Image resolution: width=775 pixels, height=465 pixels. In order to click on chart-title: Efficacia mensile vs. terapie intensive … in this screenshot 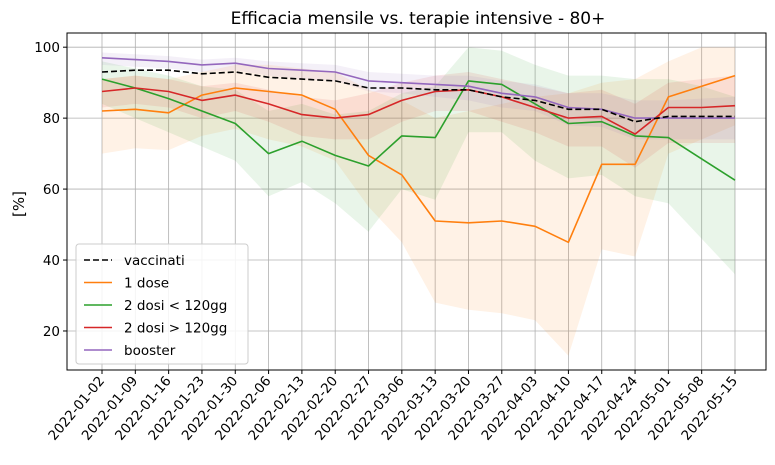, I will do `click(418, 19)`.